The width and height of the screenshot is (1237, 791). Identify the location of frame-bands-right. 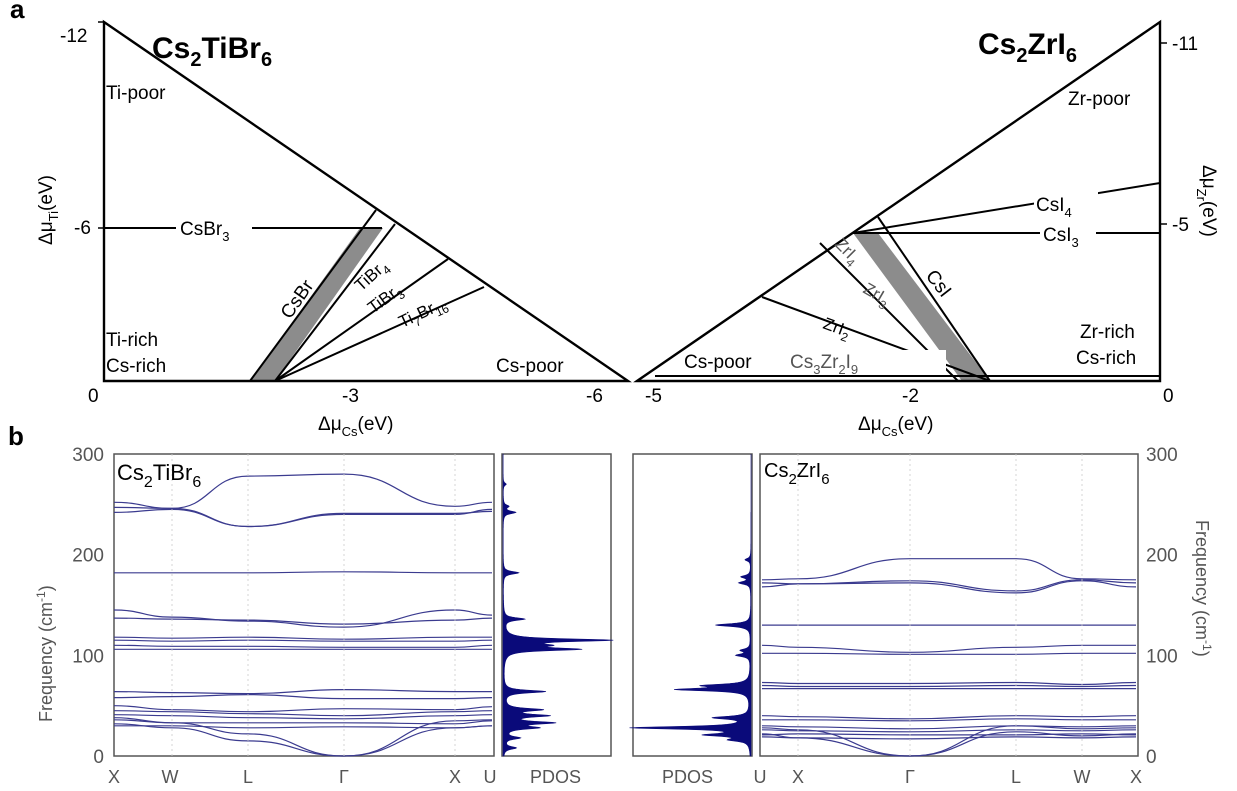
(949, 605).